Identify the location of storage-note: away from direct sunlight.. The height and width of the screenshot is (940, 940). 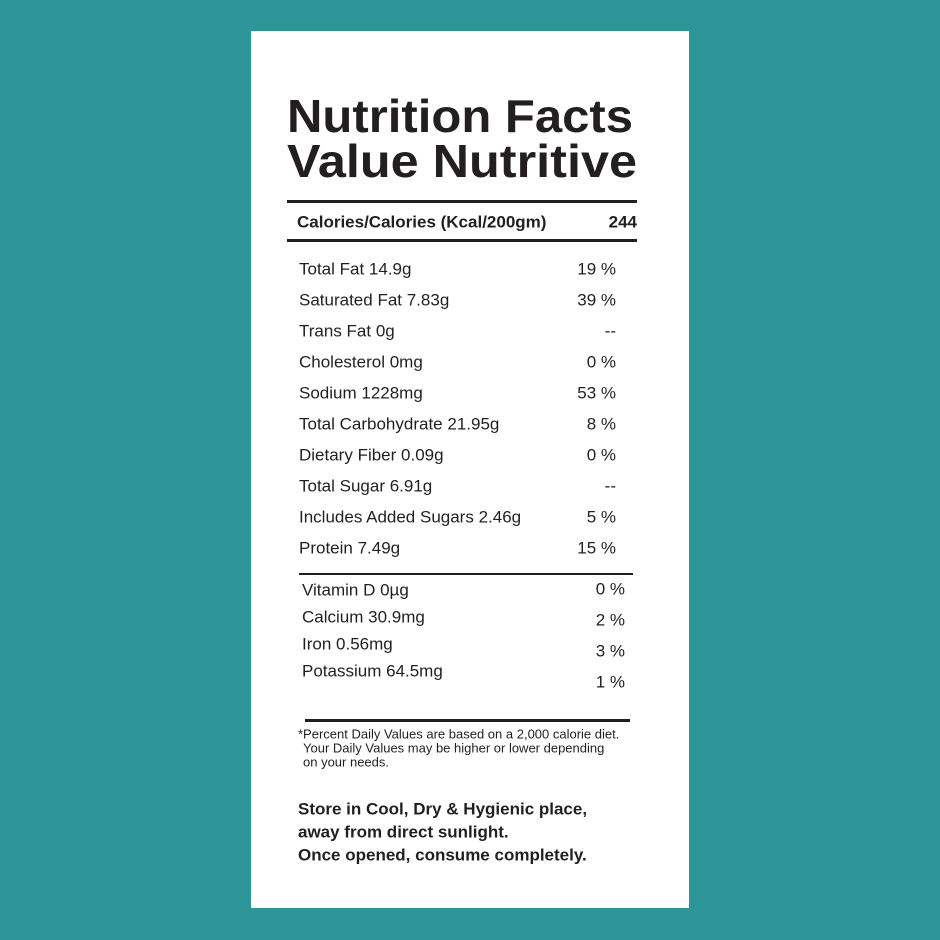
(403, 831).